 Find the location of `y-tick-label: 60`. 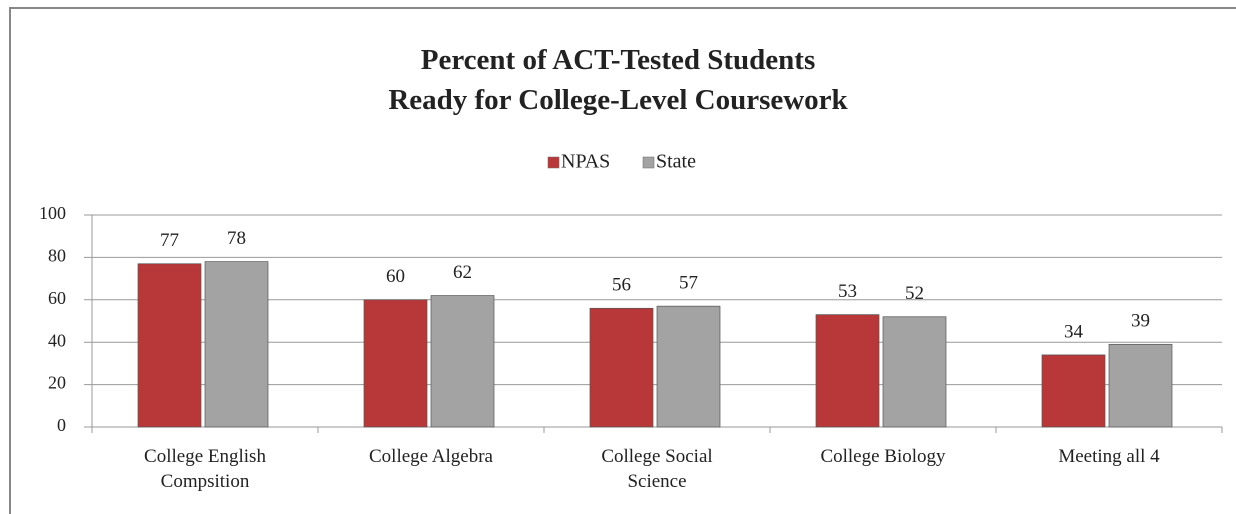

y-tick-label: 60 is located at coordinates (57, 298).